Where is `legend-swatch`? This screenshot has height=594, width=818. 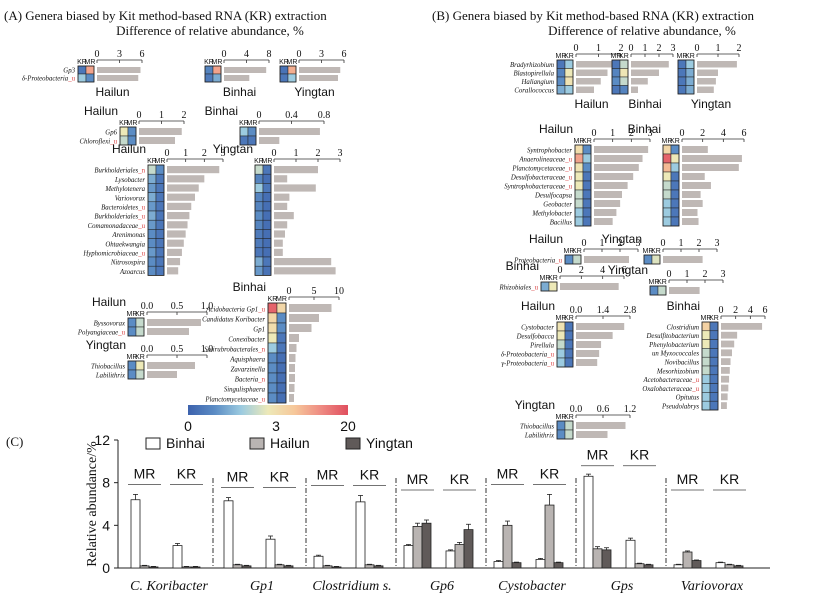
legend-swatch is located at coordinates (353, 443).